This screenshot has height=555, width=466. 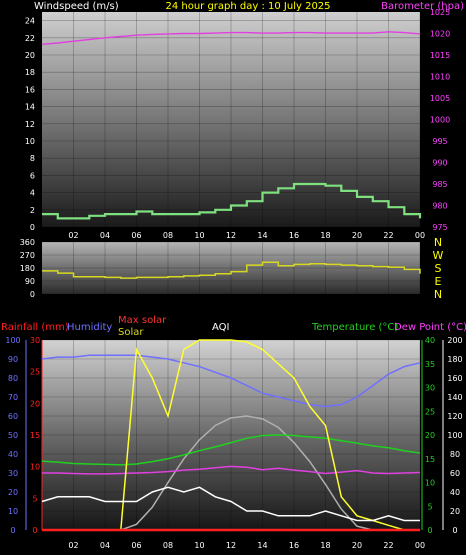 What do you see at coordinates (440, 34) in the screenshot?
I see `barometer-y-tick-label: 1020` at bounding box center [440, 34].